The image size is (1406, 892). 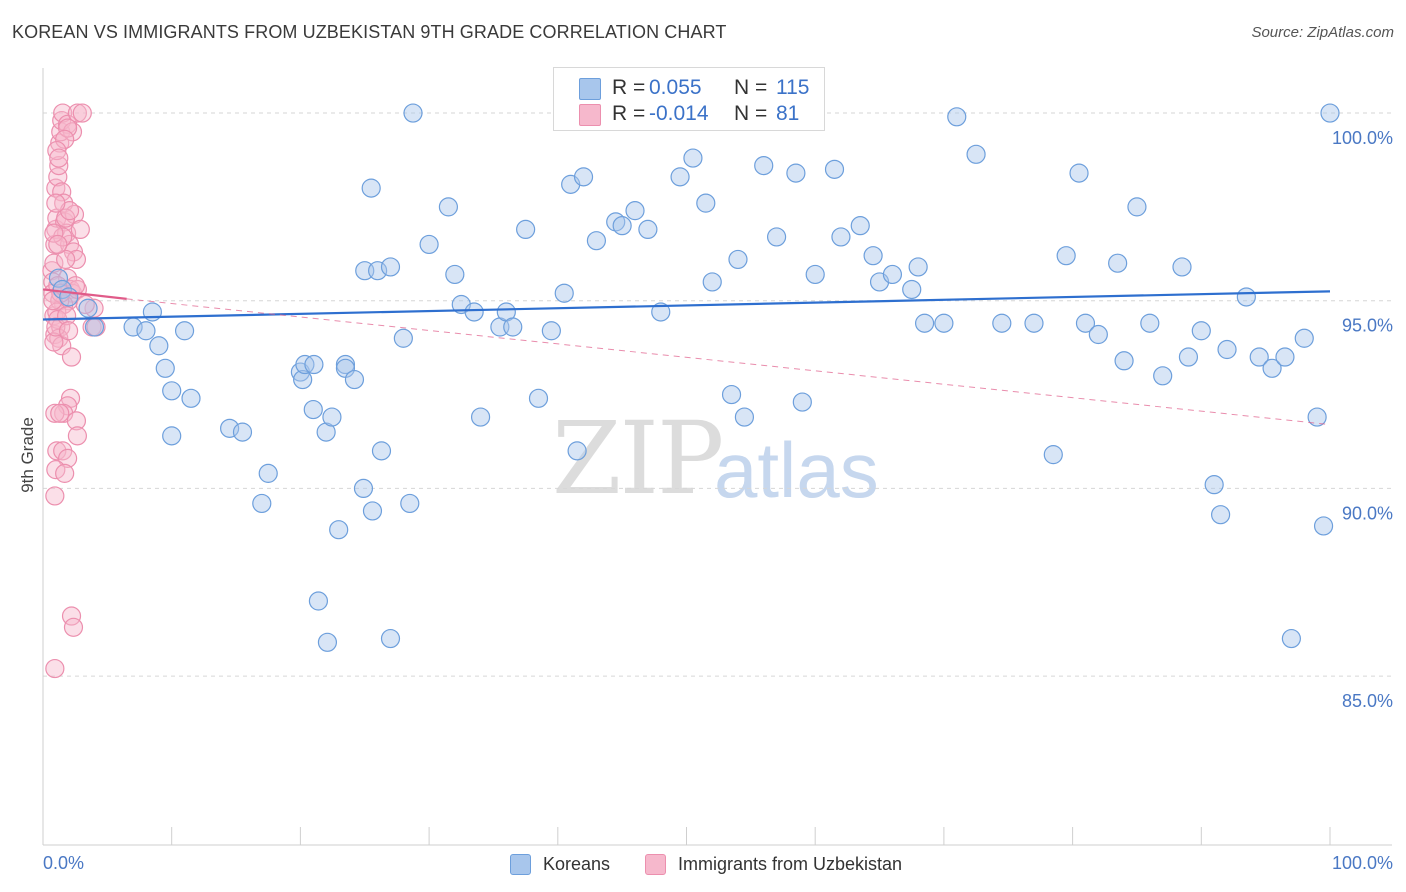 What do you see at coordinates (74, 391) in the screenshot?
I see `uzbek-points` at bounding box center [74, 391].